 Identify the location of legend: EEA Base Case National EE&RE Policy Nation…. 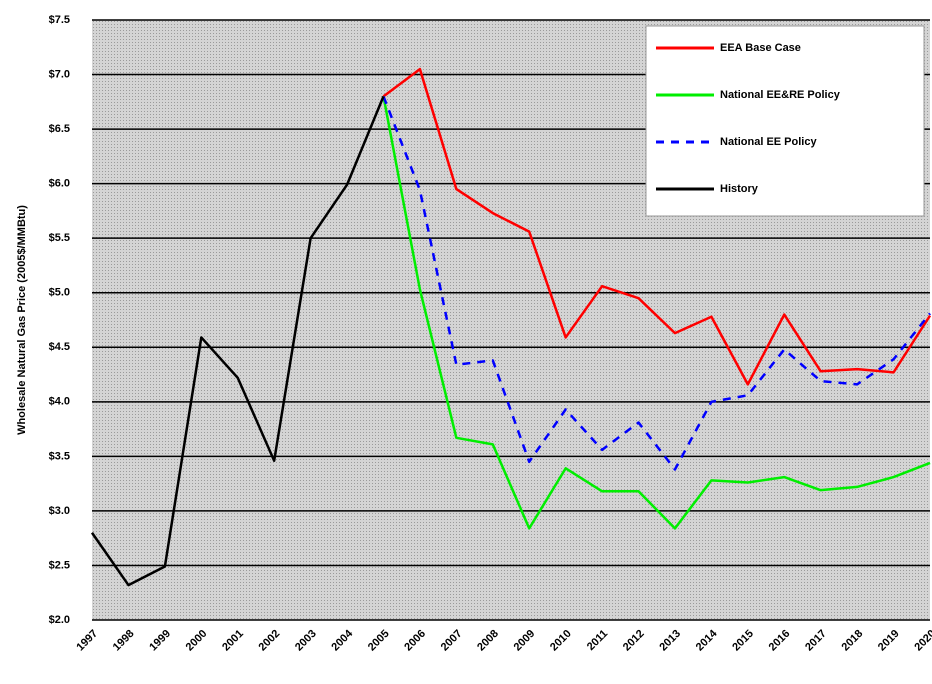
(785, 121).